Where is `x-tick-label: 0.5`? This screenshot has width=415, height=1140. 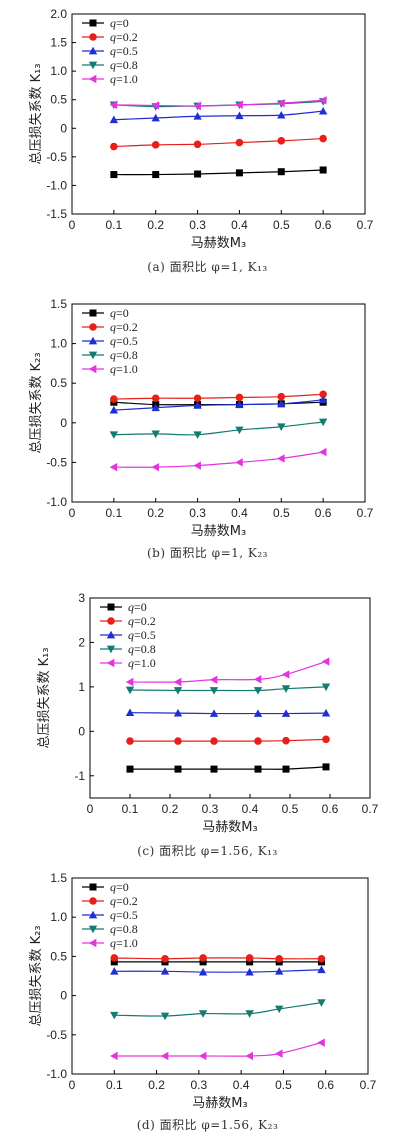
x-tick-label: 0.5 is located at coordinates (283, 1085).